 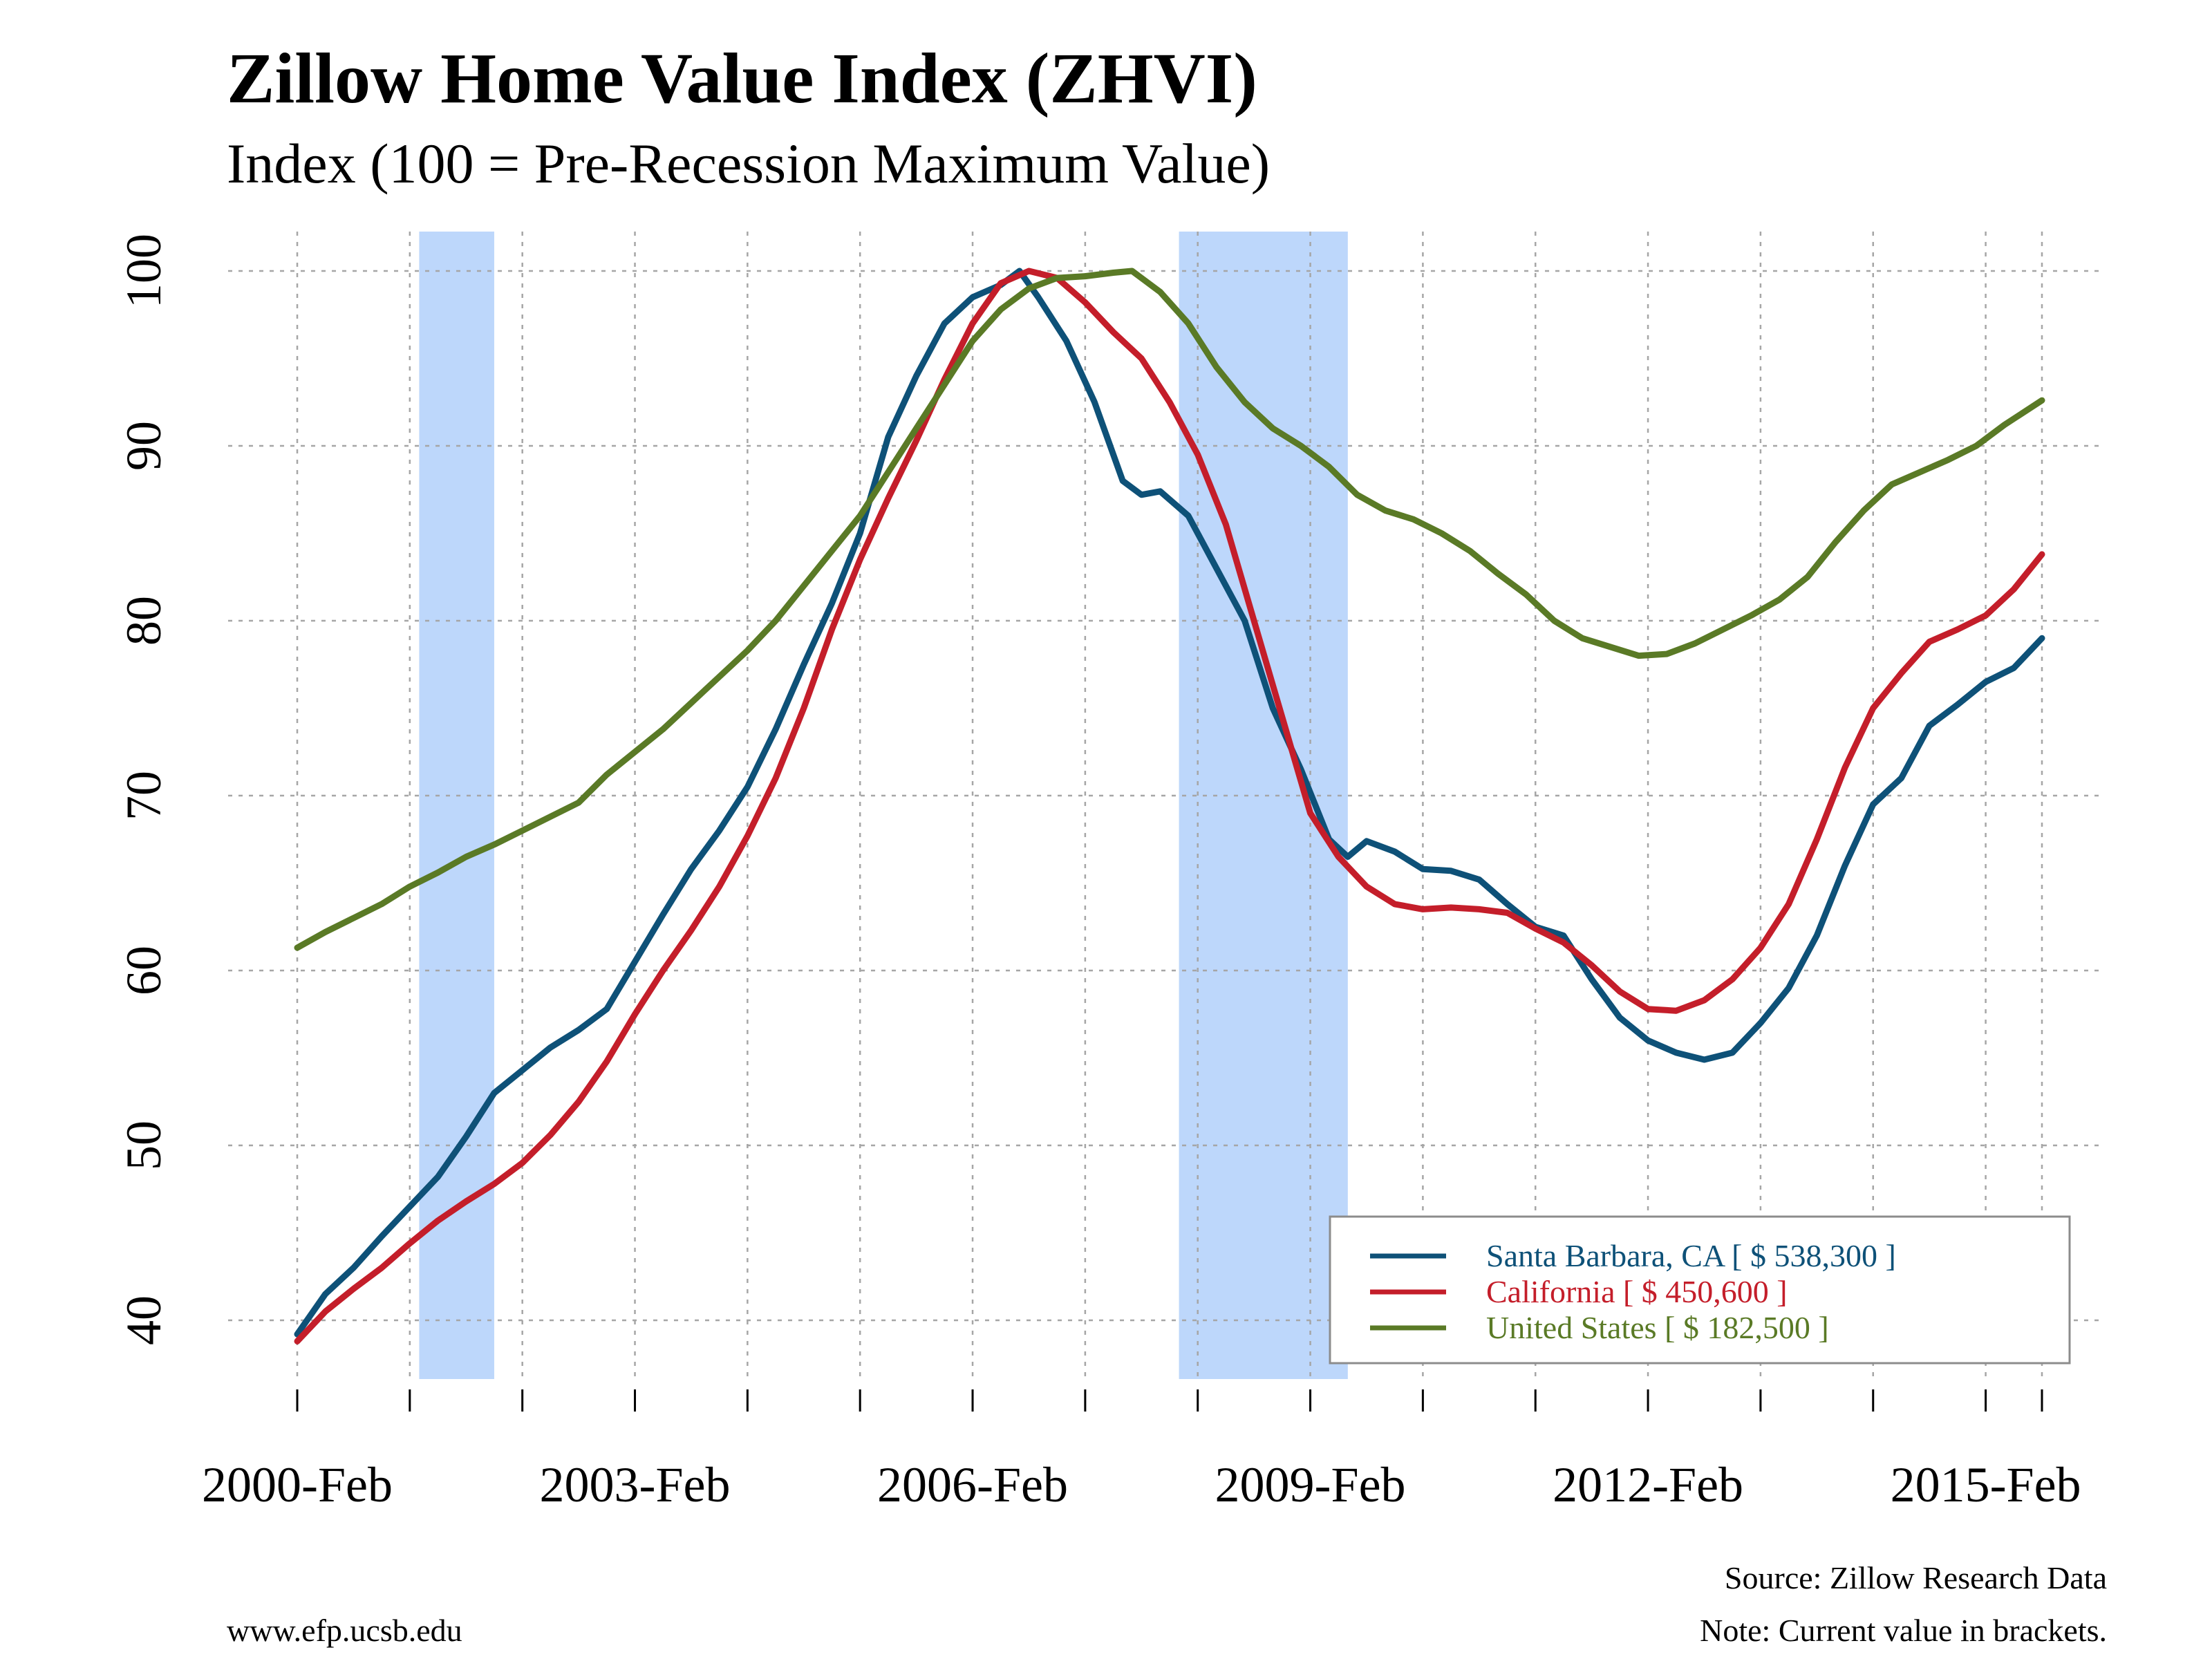 I want to click on legend-label-united-states: United States [ $ 182,500 ], so click(x=1657, y=1327).